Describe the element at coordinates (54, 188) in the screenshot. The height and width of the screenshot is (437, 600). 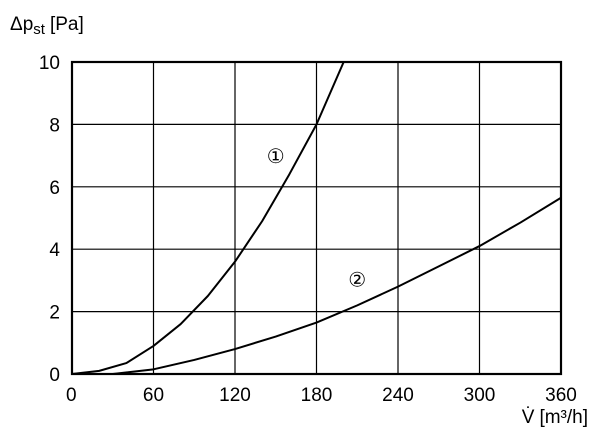
I see `y-tick-label: 6` at that location.